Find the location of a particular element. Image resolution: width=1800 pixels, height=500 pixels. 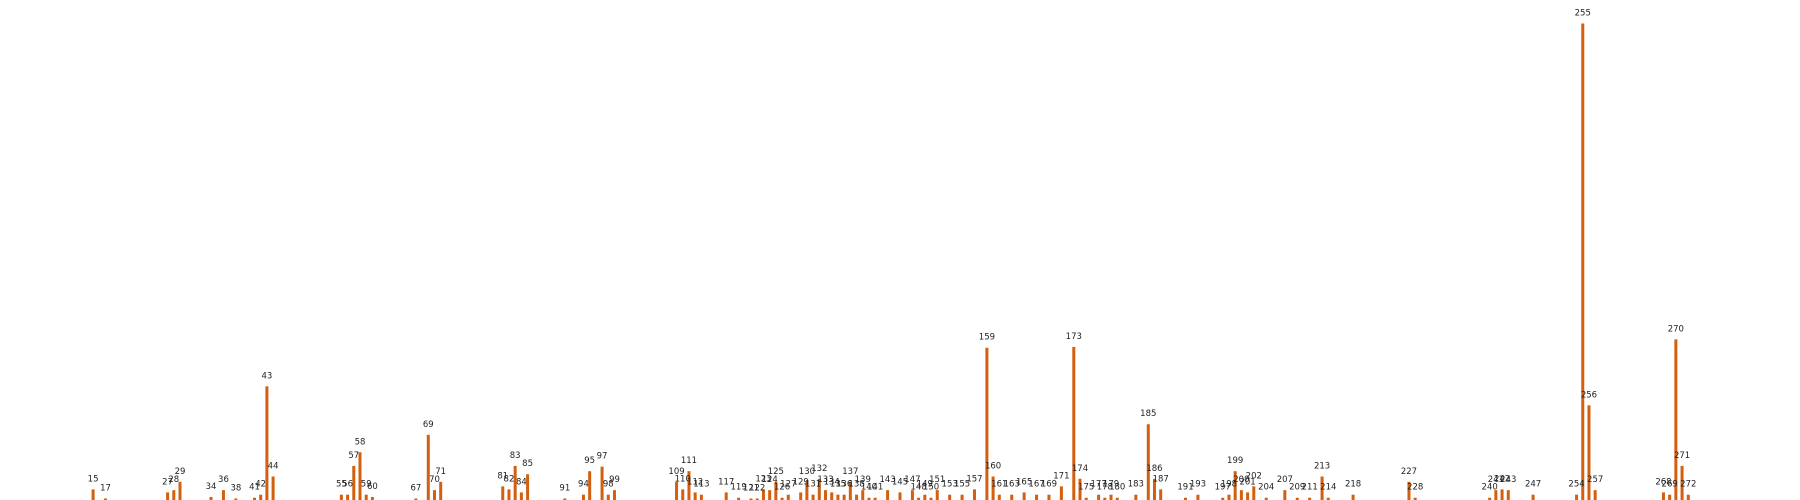

bar-label-173: 173 is located at coordinates (1074, 337).